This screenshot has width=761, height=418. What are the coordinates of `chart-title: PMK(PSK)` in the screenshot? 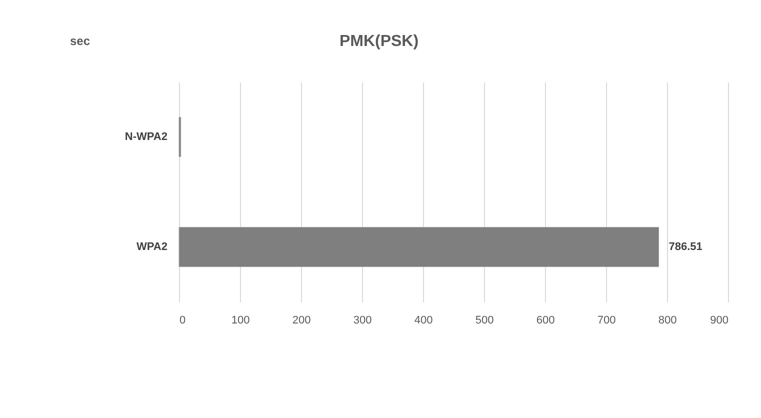 It's located at (379, 41).